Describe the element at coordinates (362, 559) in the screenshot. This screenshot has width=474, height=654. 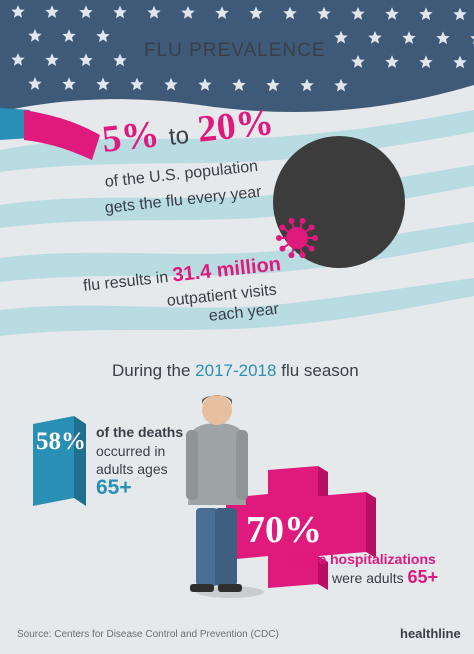
I see `hospital-line1: of the hospitalizations` at that location.